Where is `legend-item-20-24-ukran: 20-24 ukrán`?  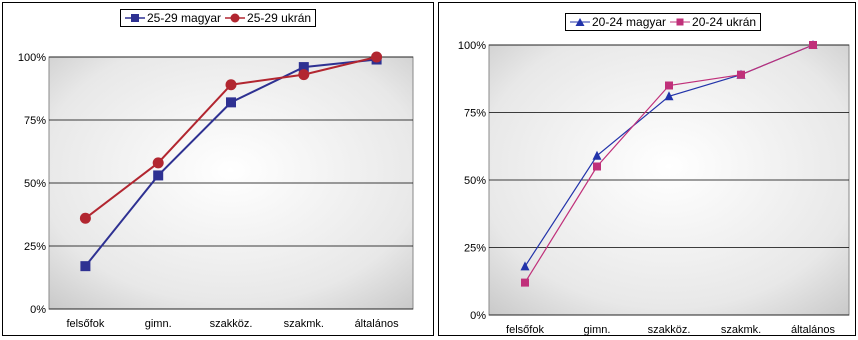
legend-item-20-24-ukran: 20-24 ukrán is located at coordinates (713, 22).